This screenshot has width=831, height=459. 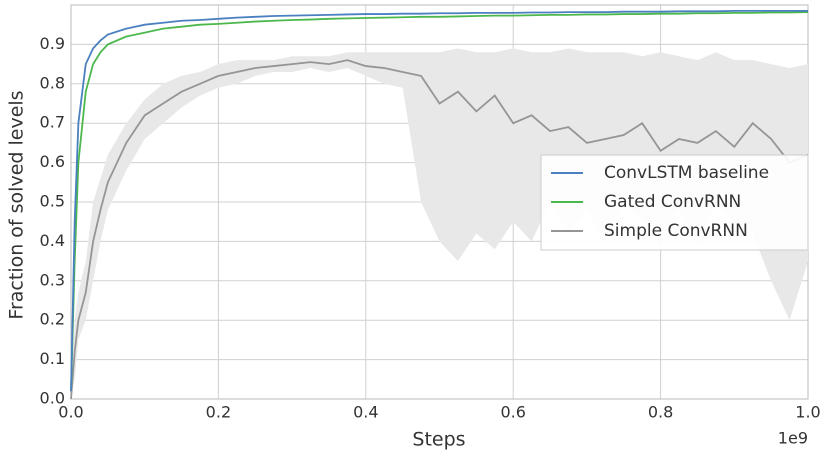 What do you see at coordinates (52, 240) in the screenshot?
I see `y-tick-label: 0.4` at bounding box center [52, 240].